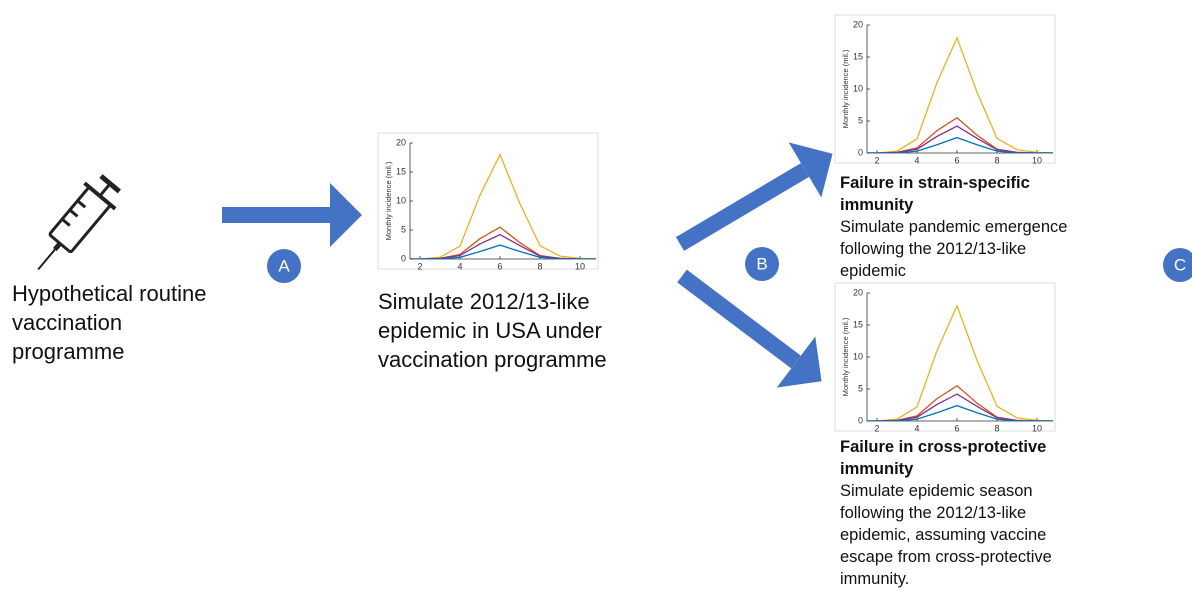  I want to click on step-marker-label: C, so click(1180, 264).